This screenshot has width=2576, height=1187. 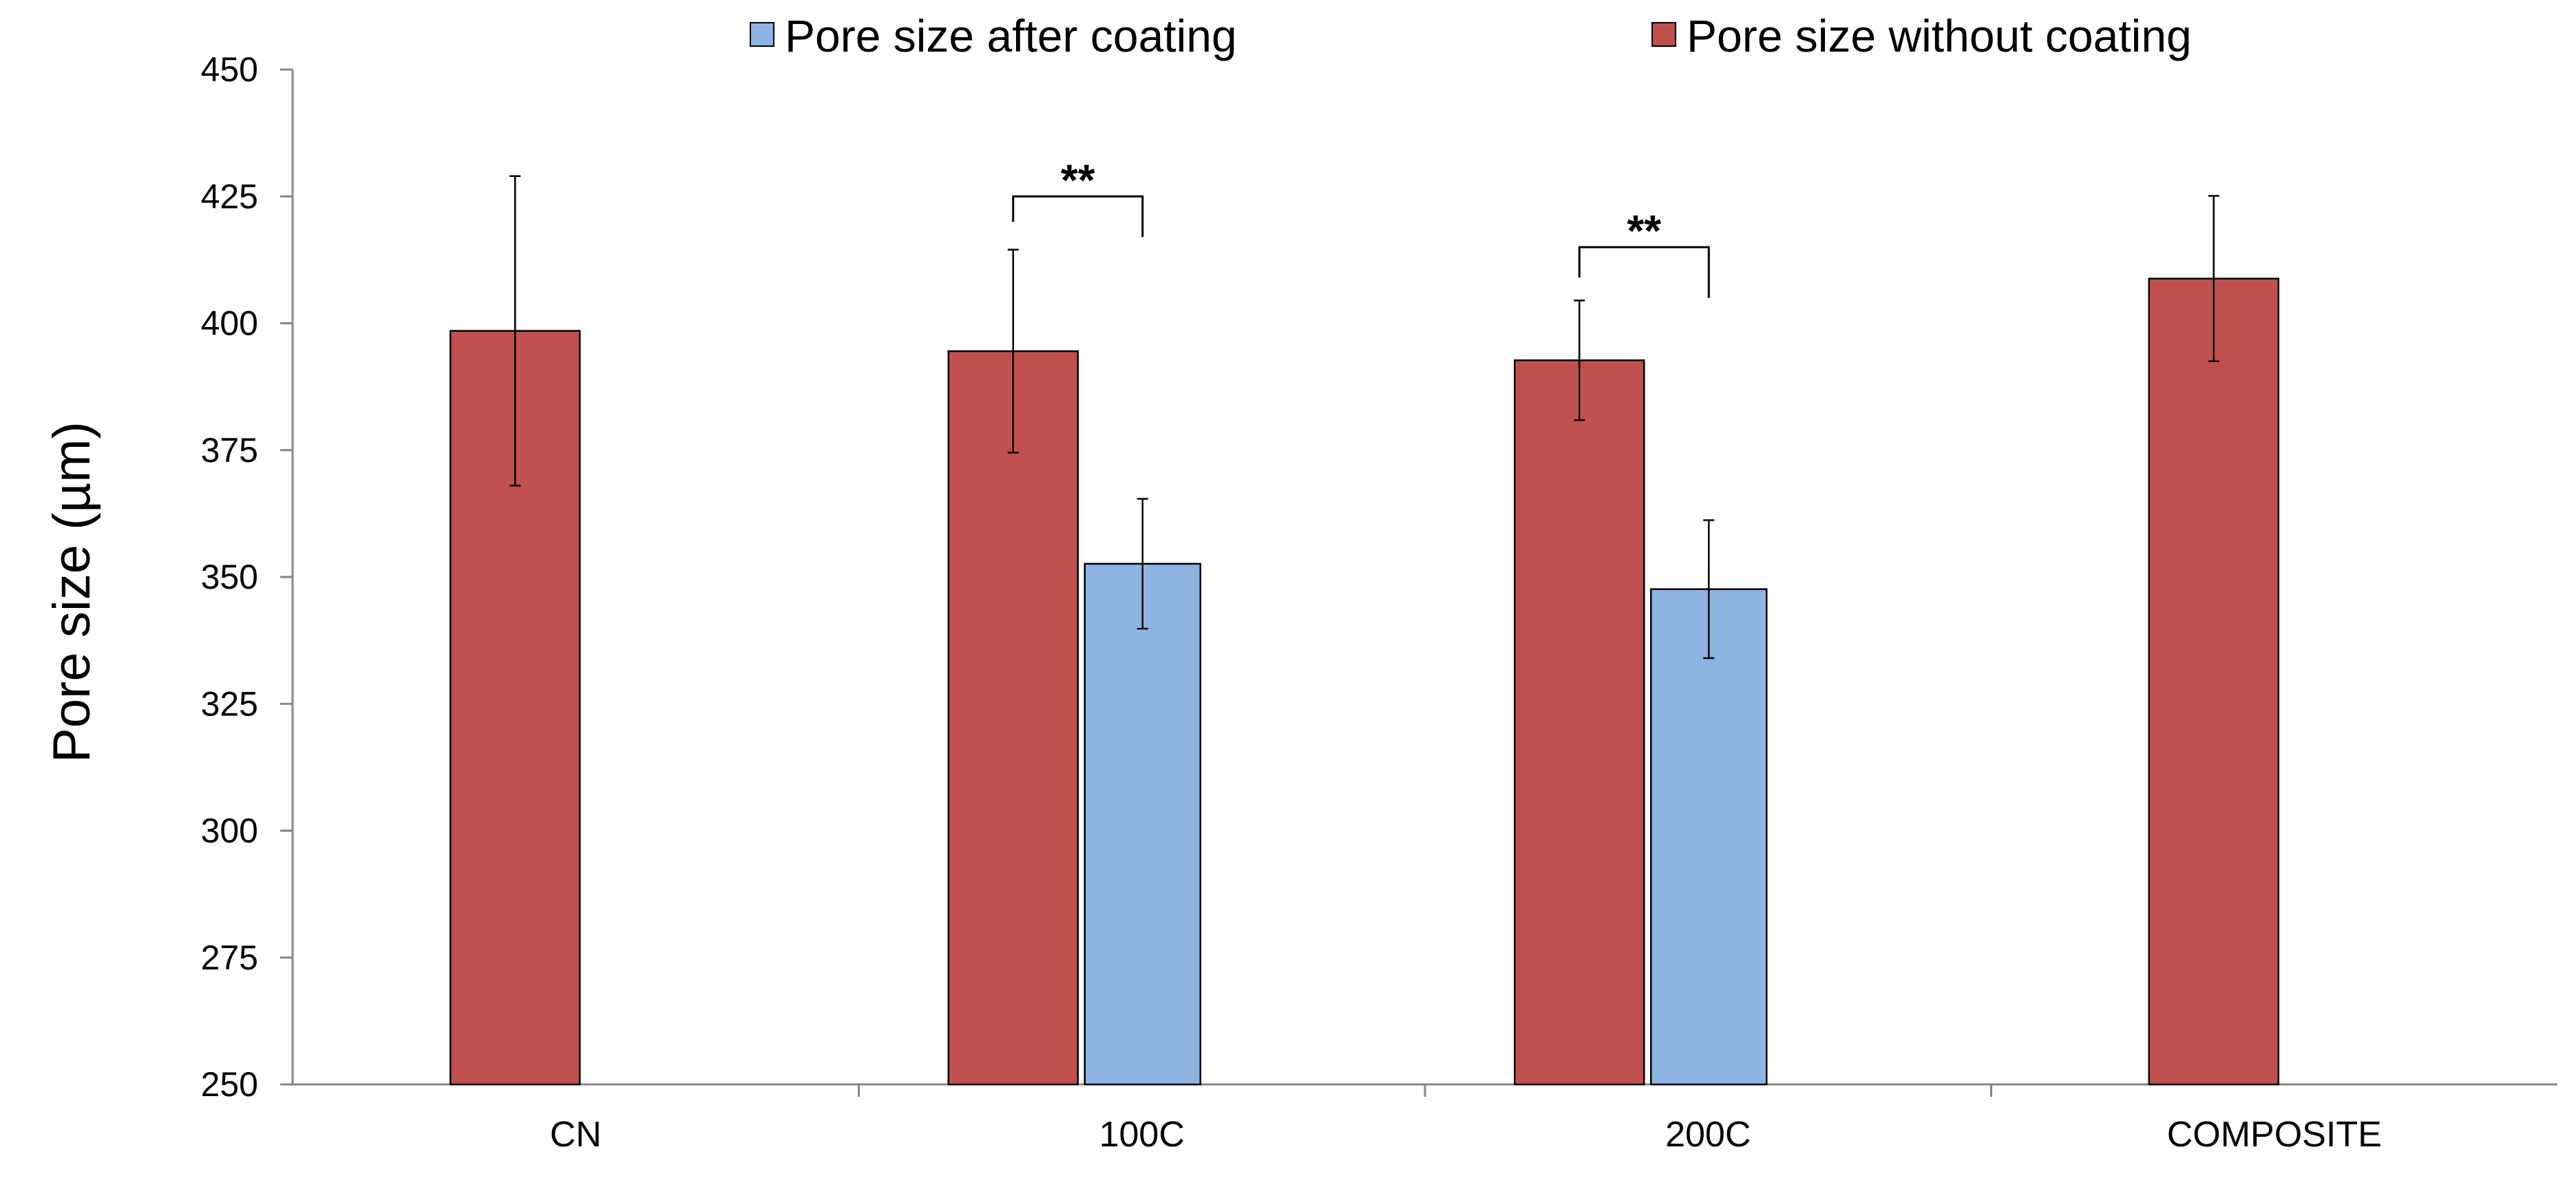 What do you see at coordinates (1664, 34) in the screenshot?
I see `legend-swatch-without-coating` at bounding box center [1664, 34].